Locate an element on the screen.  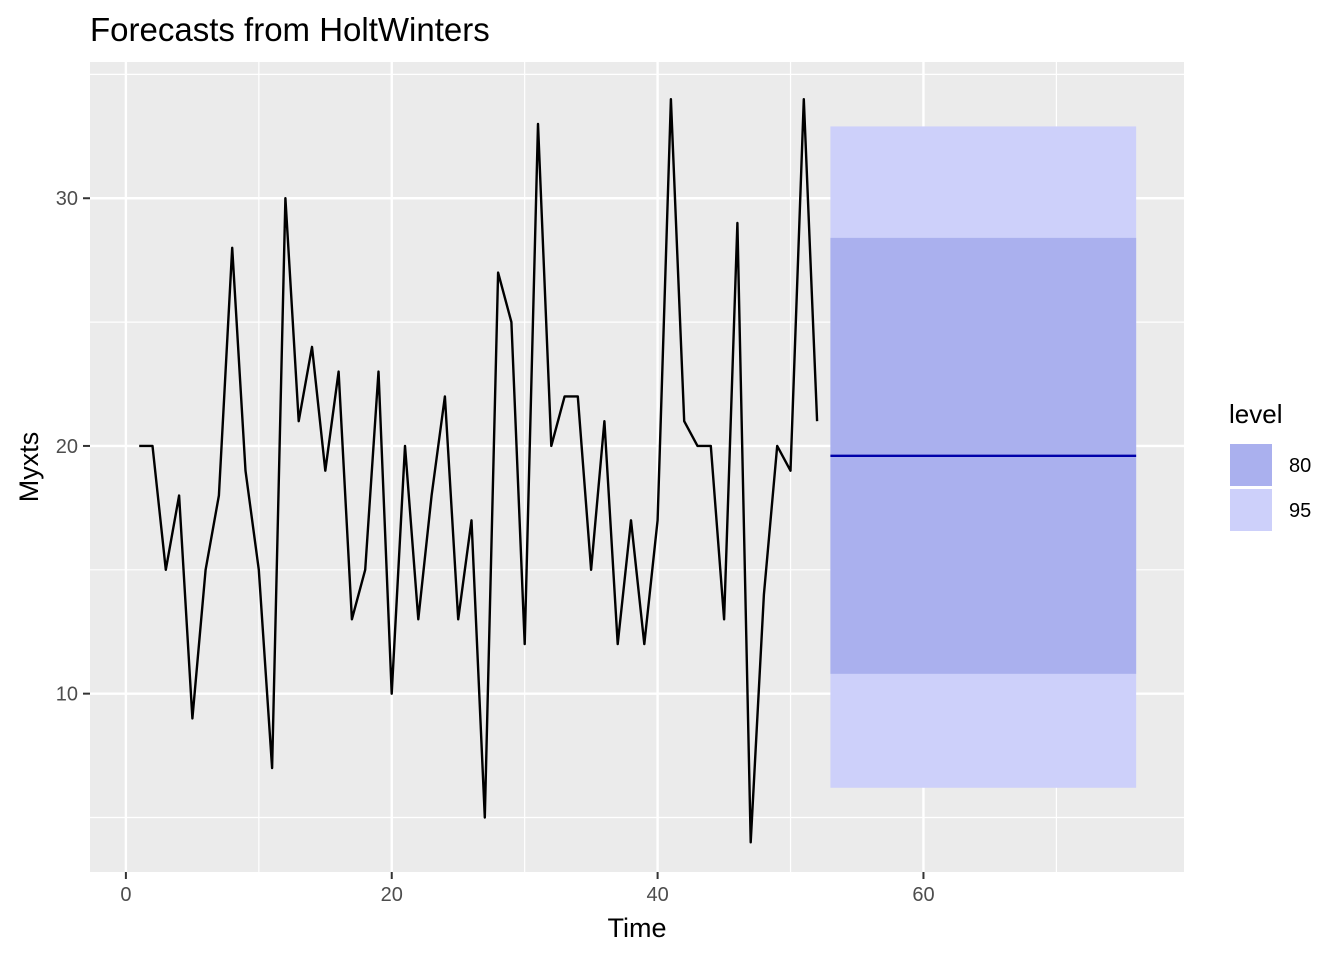
x-tick-label: 20 is located at coordinates (392, 895).